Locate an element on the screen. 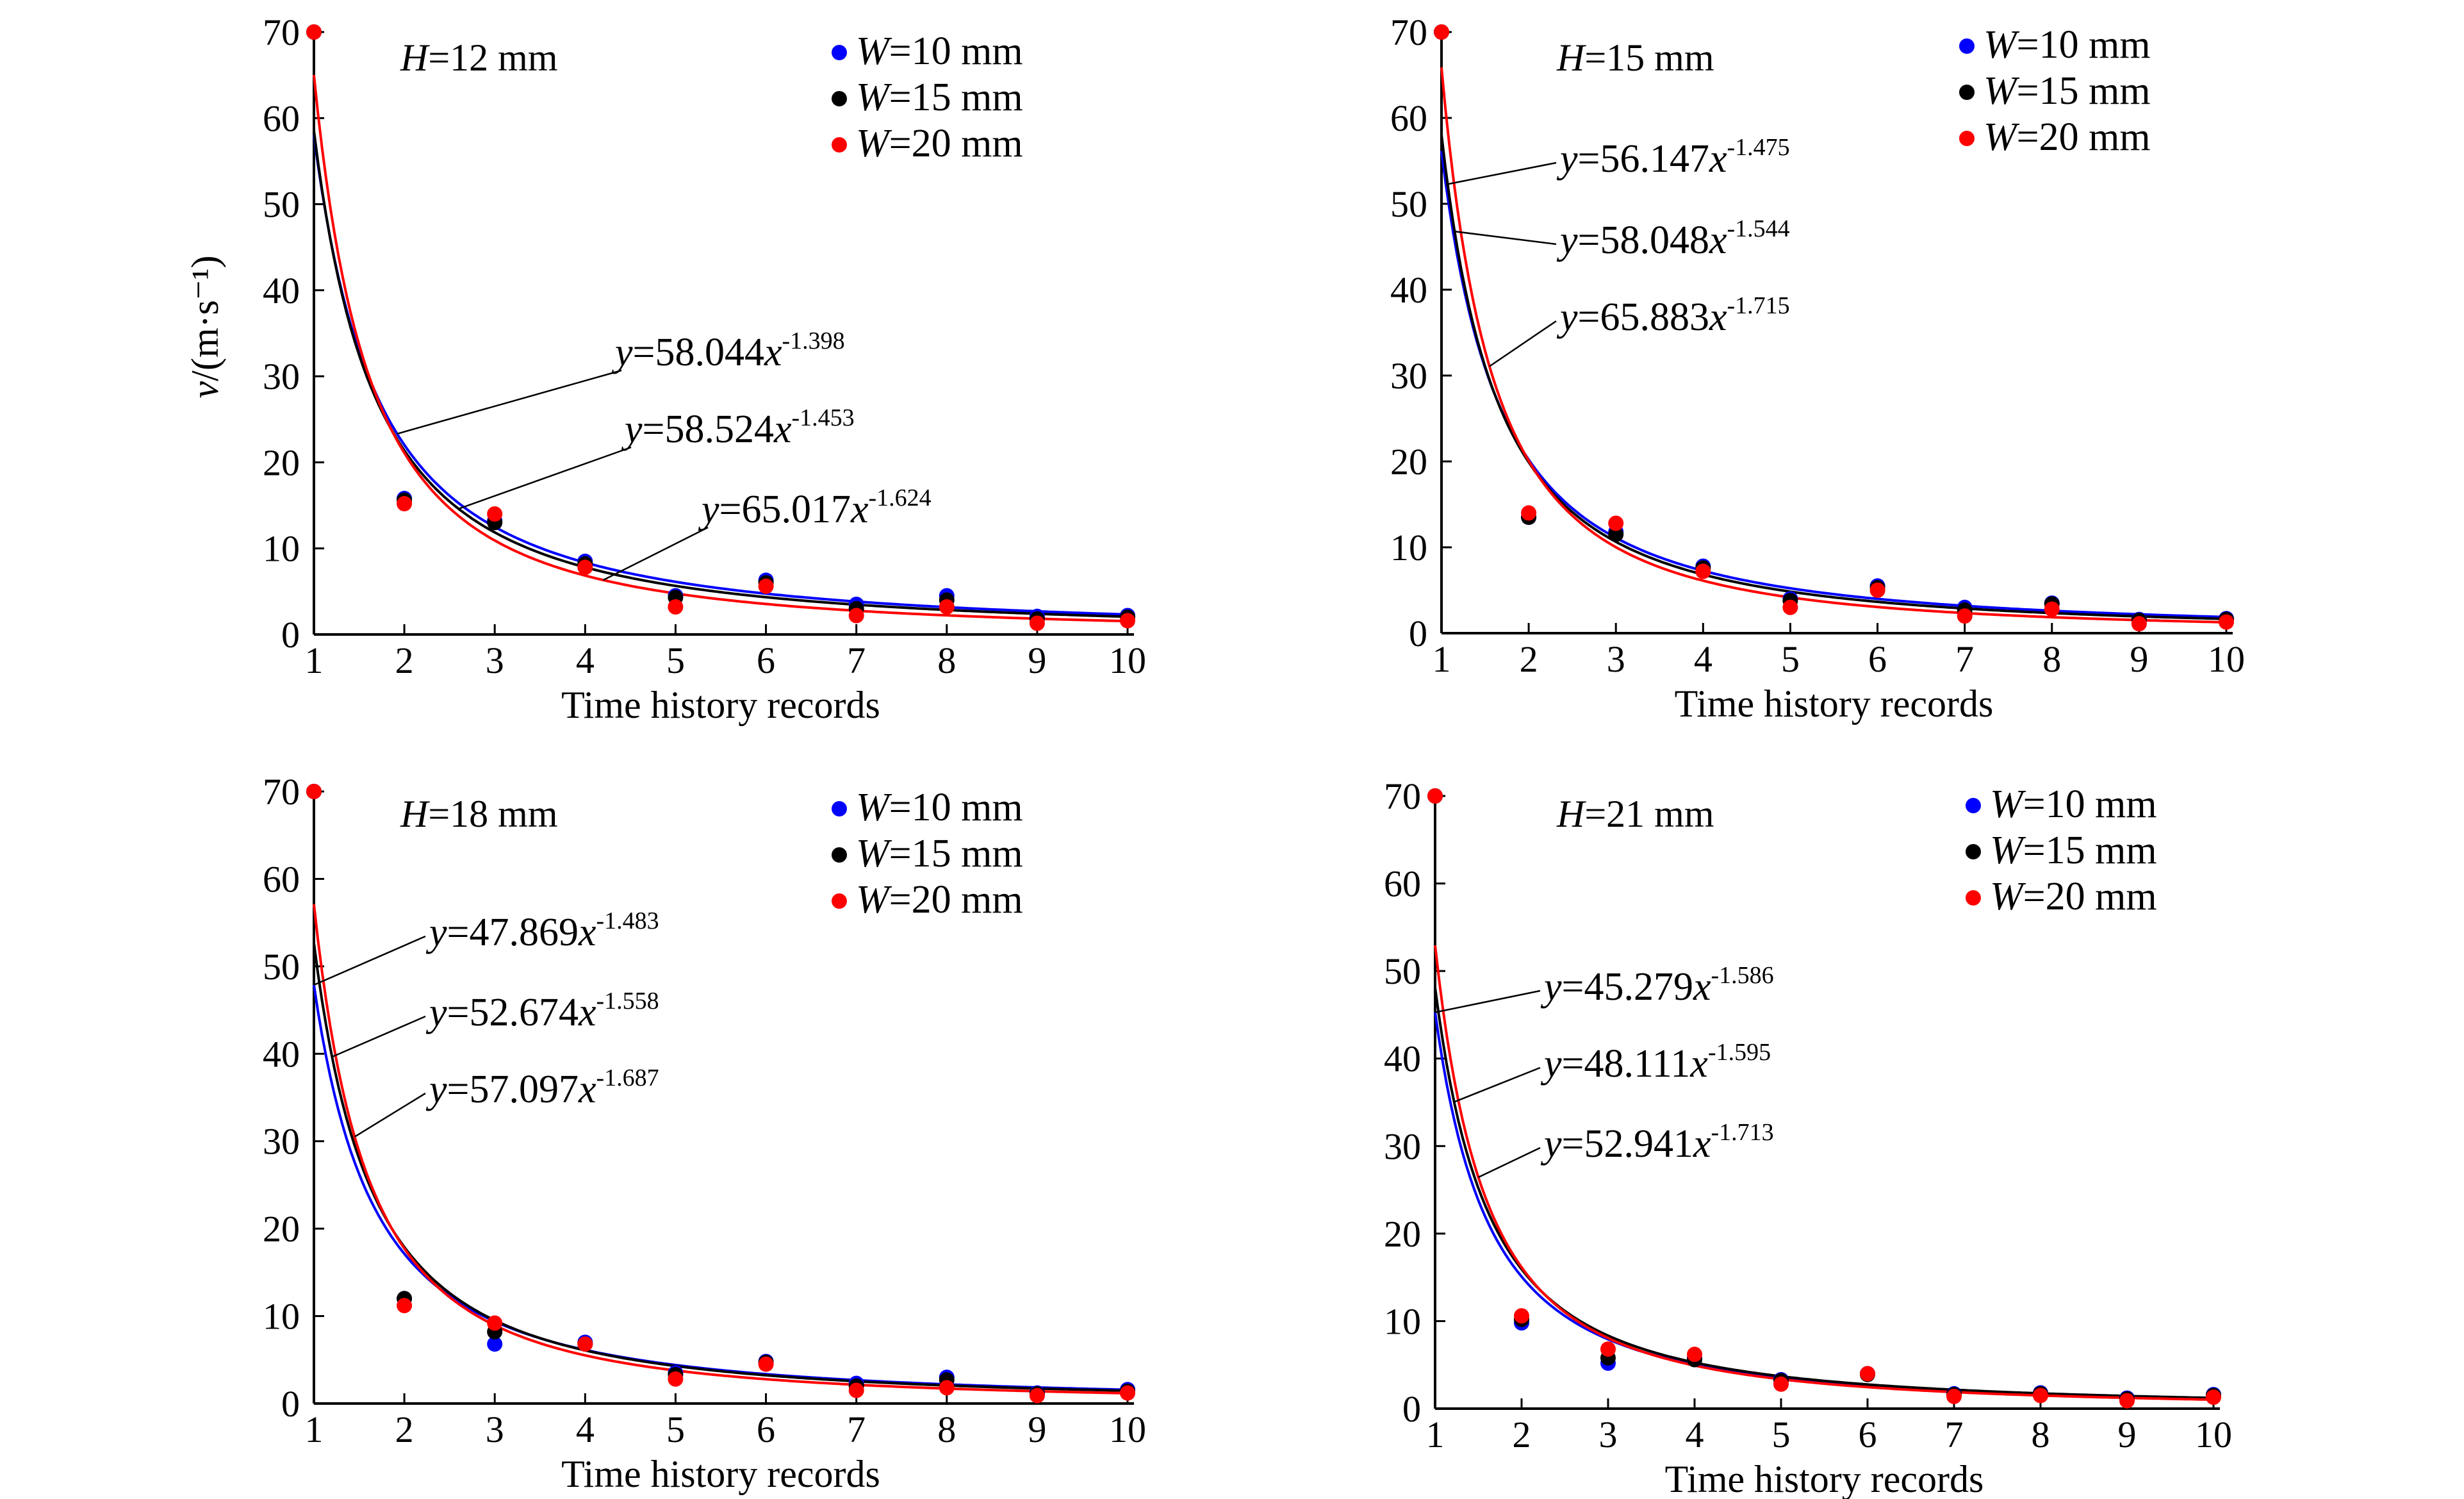 This screenshot has width=2464, height=1499. fit-equation: y=45.279x-1.586 is located at coordinates (1657, 985).